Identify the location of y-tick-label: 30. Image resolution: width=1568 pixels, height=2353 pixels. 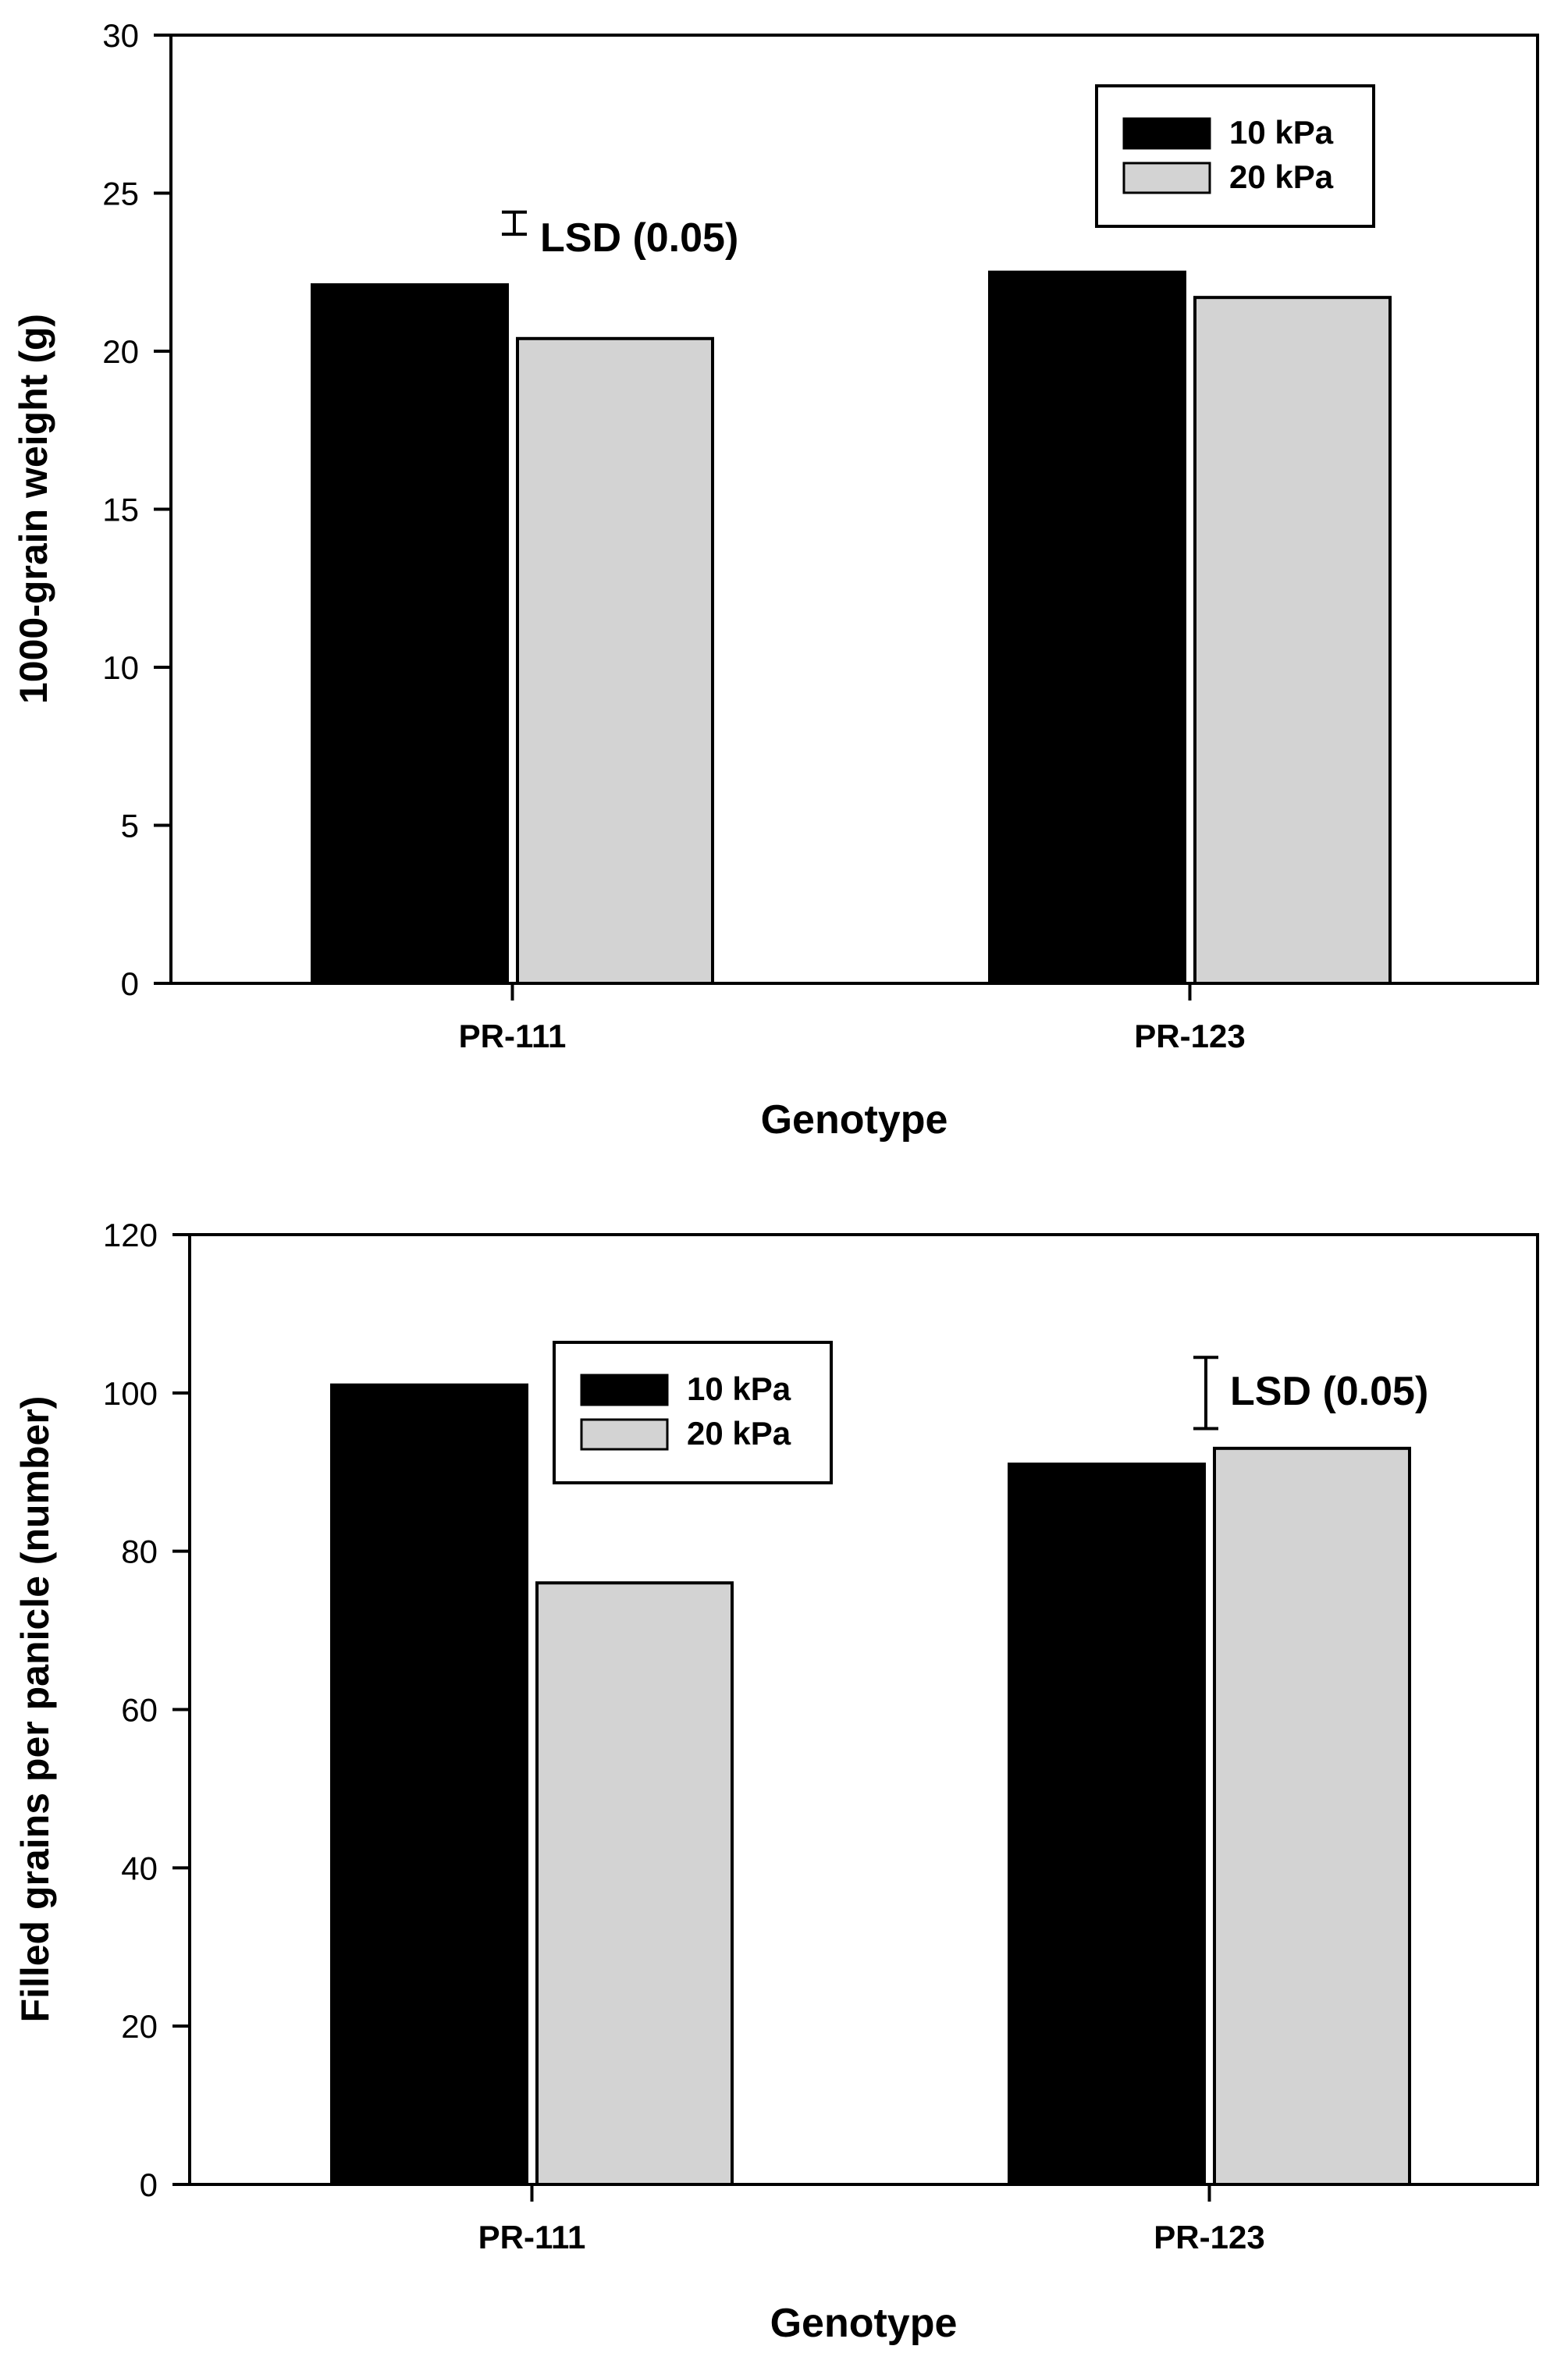
(120, 35).